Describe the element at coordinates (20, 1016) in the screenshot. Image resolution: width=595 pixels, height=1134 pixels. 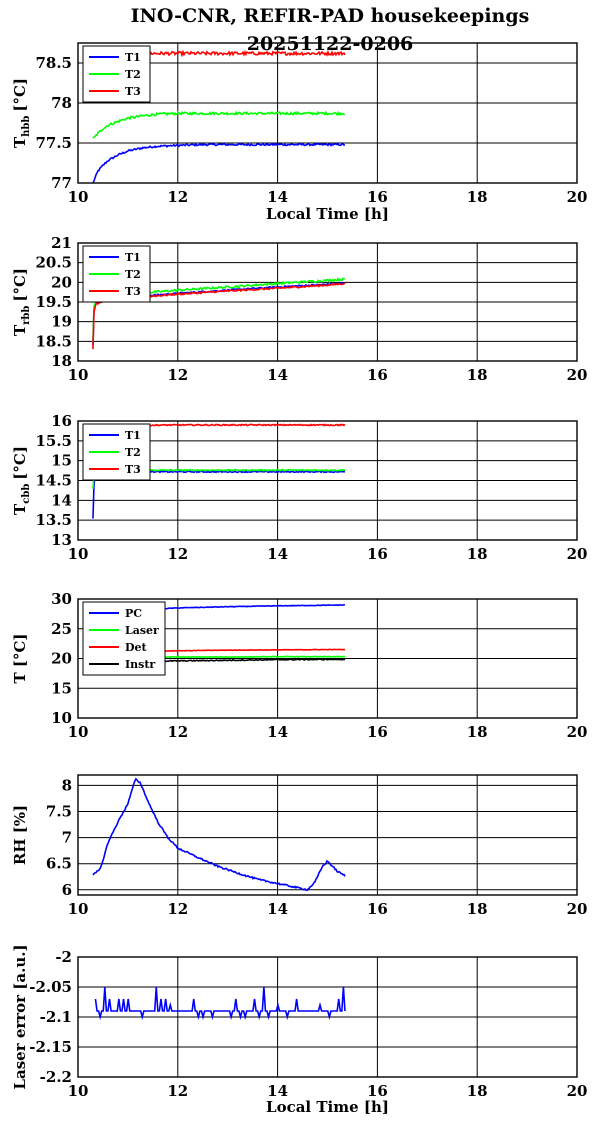
I see `y-axis-label: Laser error [a.u.]` at that location.